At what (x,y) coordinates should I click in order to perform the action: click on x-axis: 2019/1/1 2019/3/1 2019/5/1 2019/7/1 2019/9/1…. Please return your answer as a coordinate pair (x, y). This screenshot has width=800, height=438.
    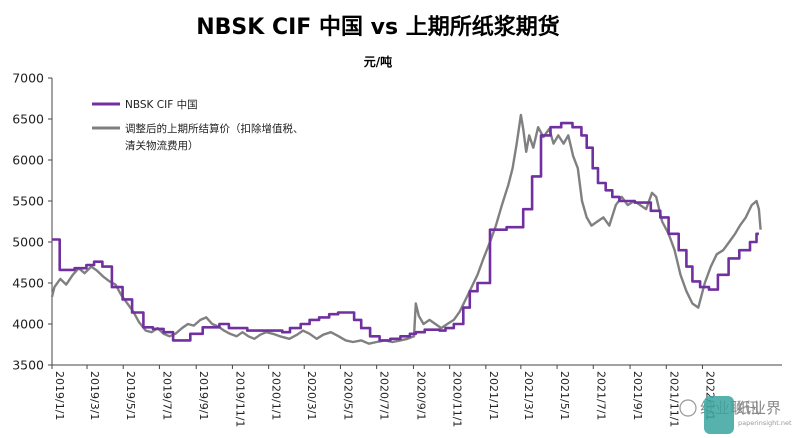
    Looking at the image, I should click on (383, 396).